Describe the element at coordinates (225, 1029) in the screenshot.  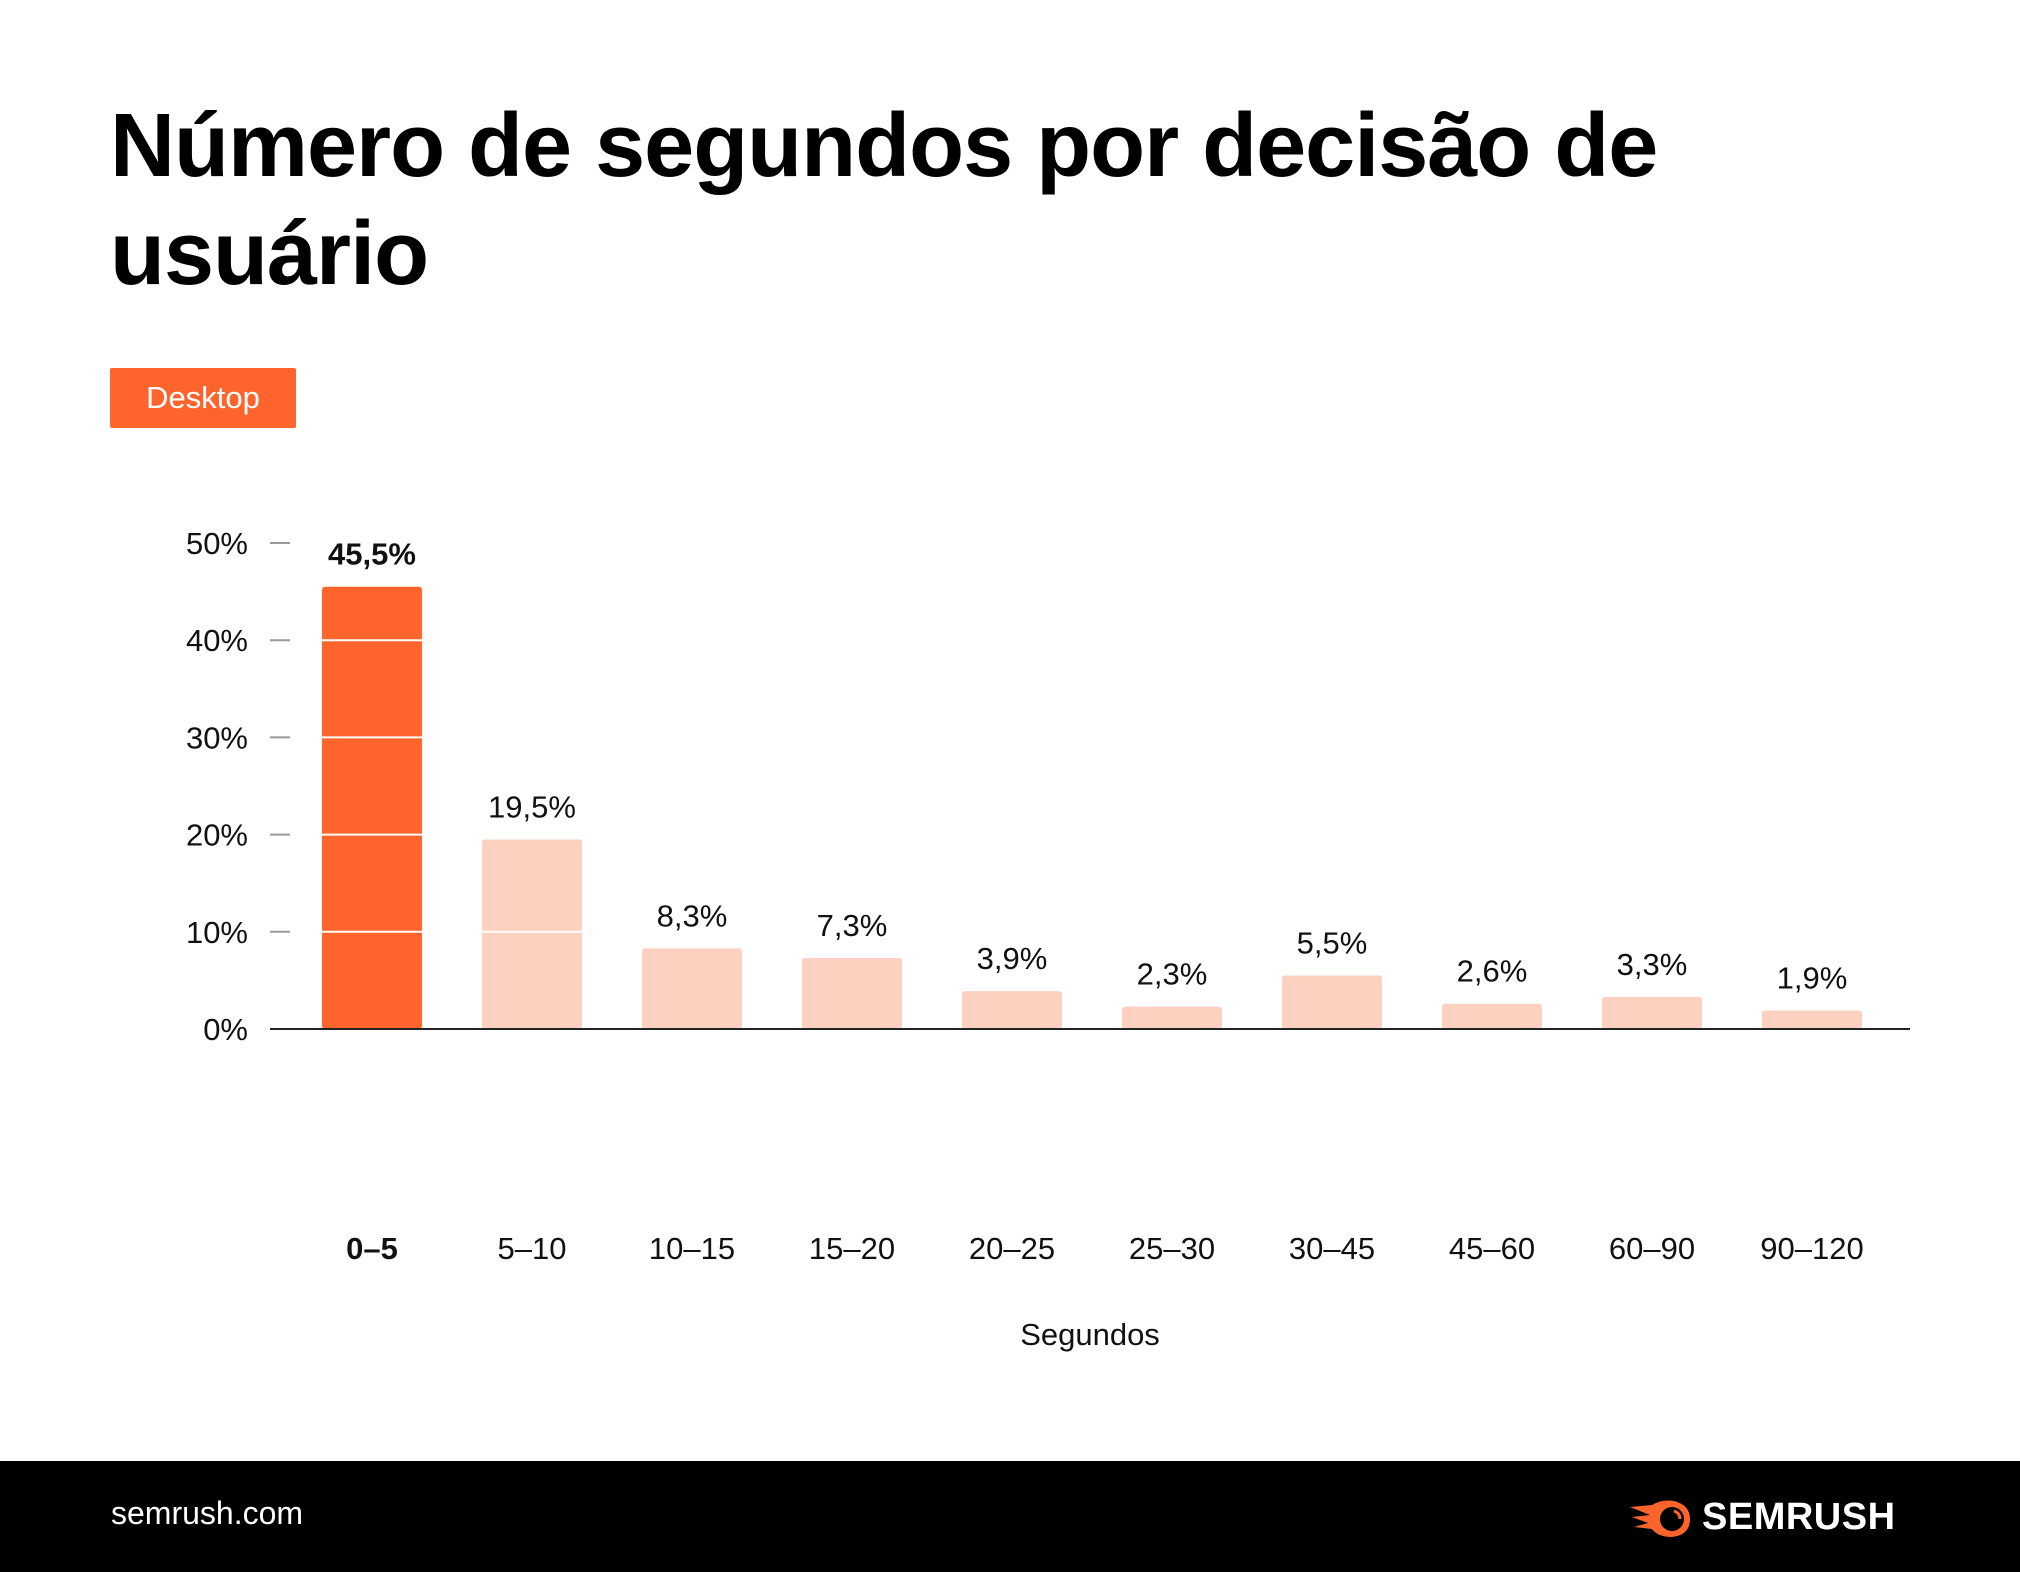
I see `y-tick-label: 0%` at that location.